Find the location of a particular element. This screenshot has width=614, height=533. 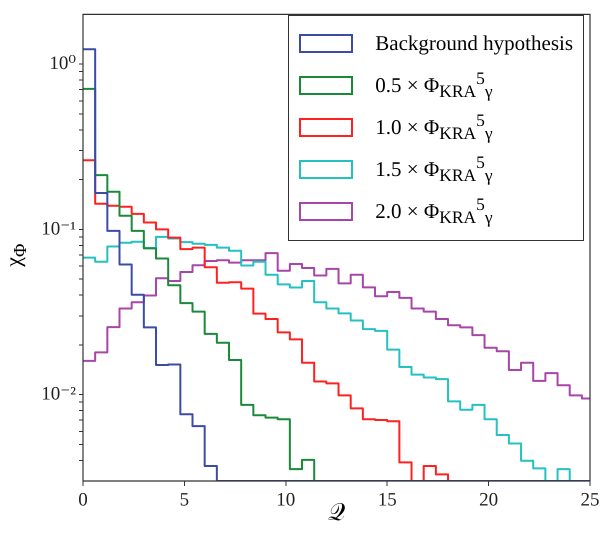

x-tick-label: 15 is located at coordinates (387, 499).